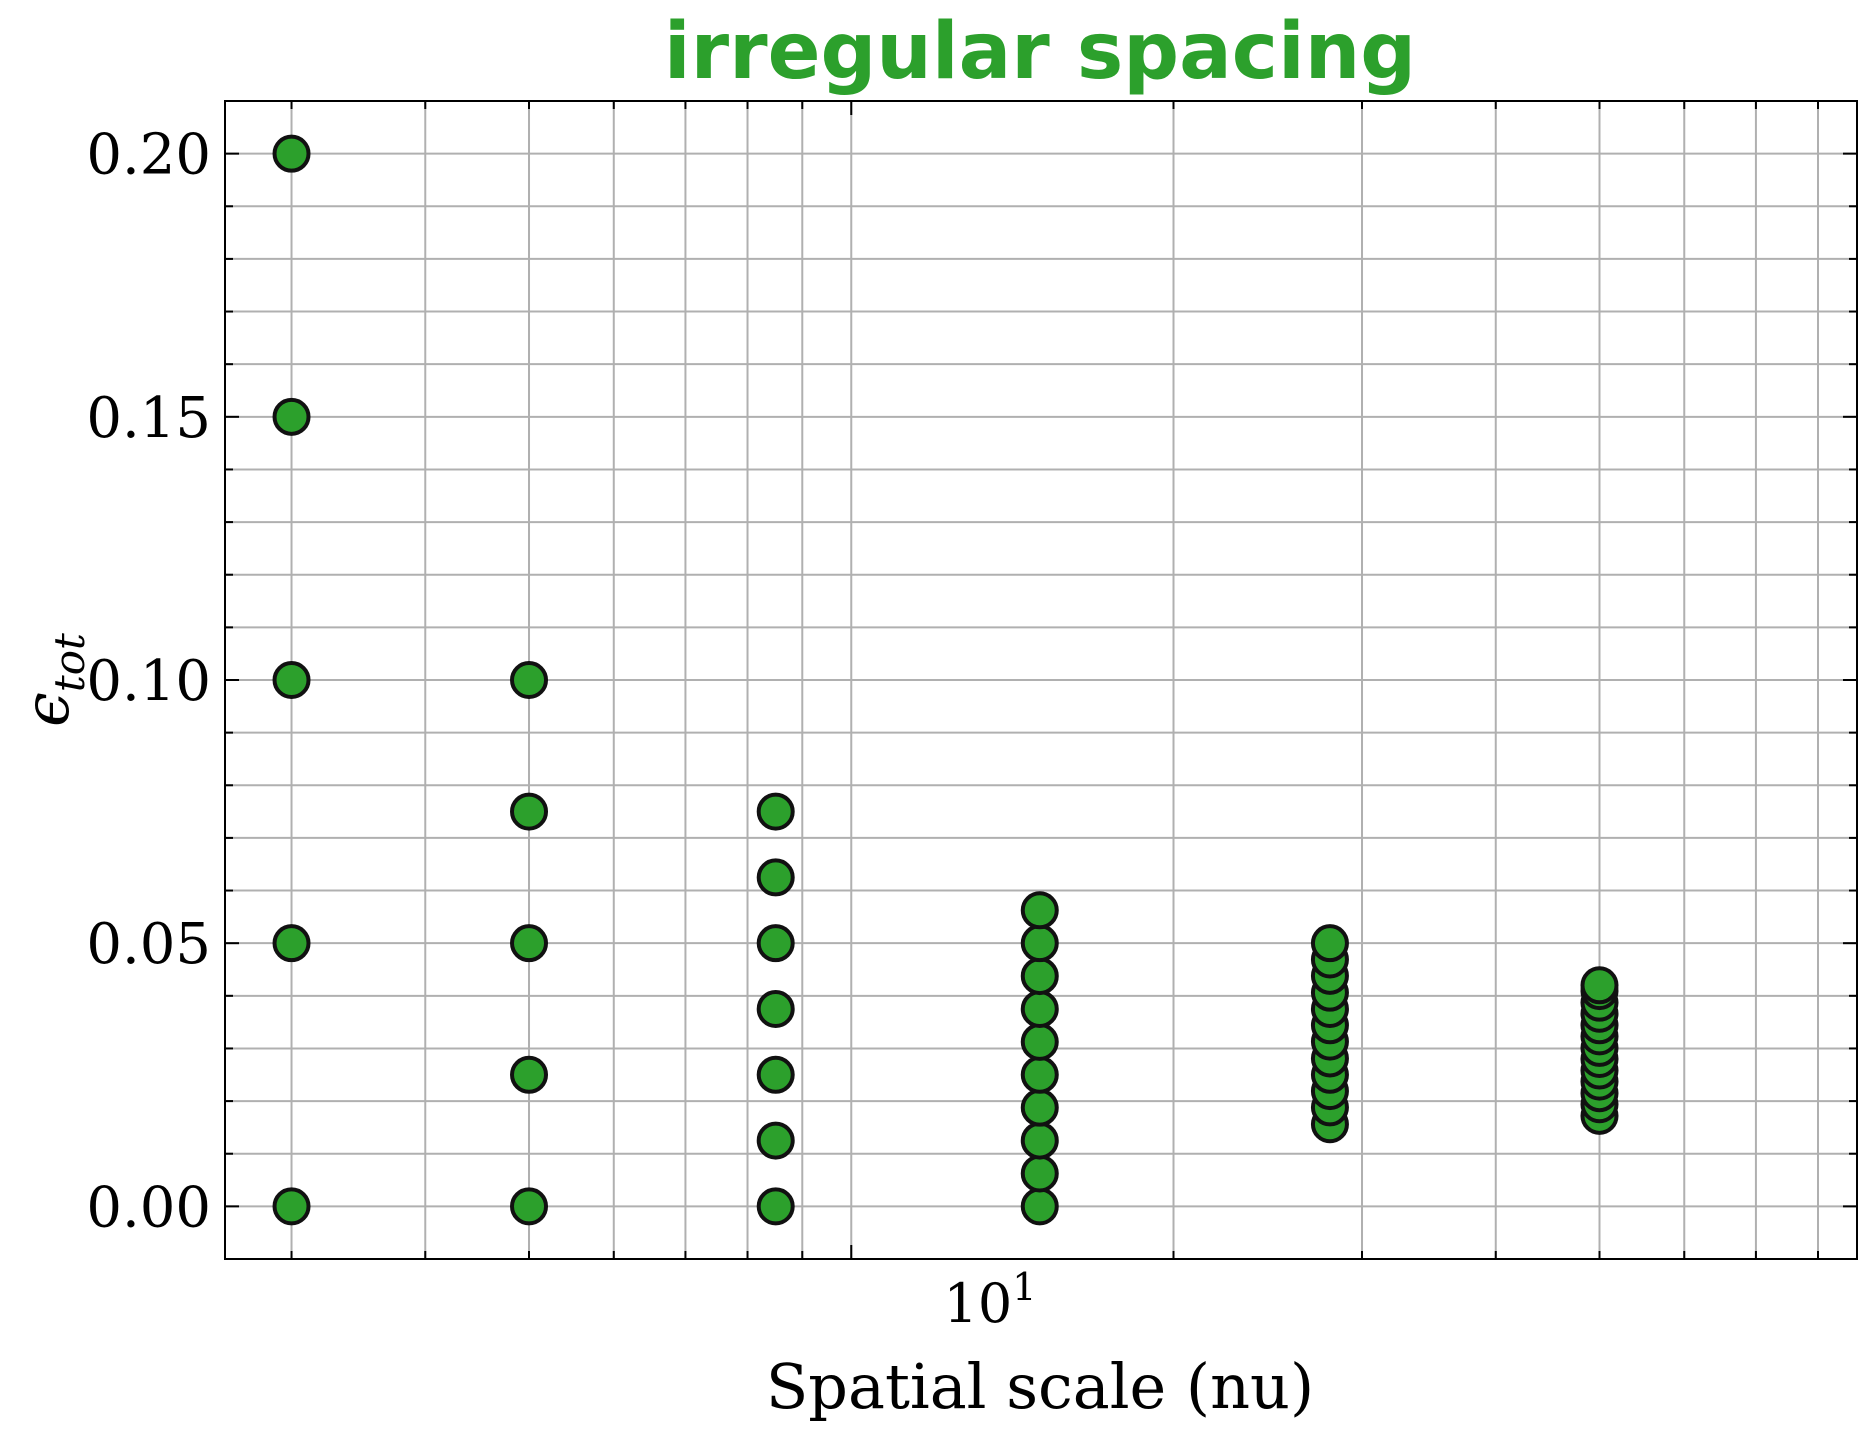 Image resolution: width=1866 pixels, height=1431 pixels. I want to click on y-tick-label: 0.00, so click(148, 1207).